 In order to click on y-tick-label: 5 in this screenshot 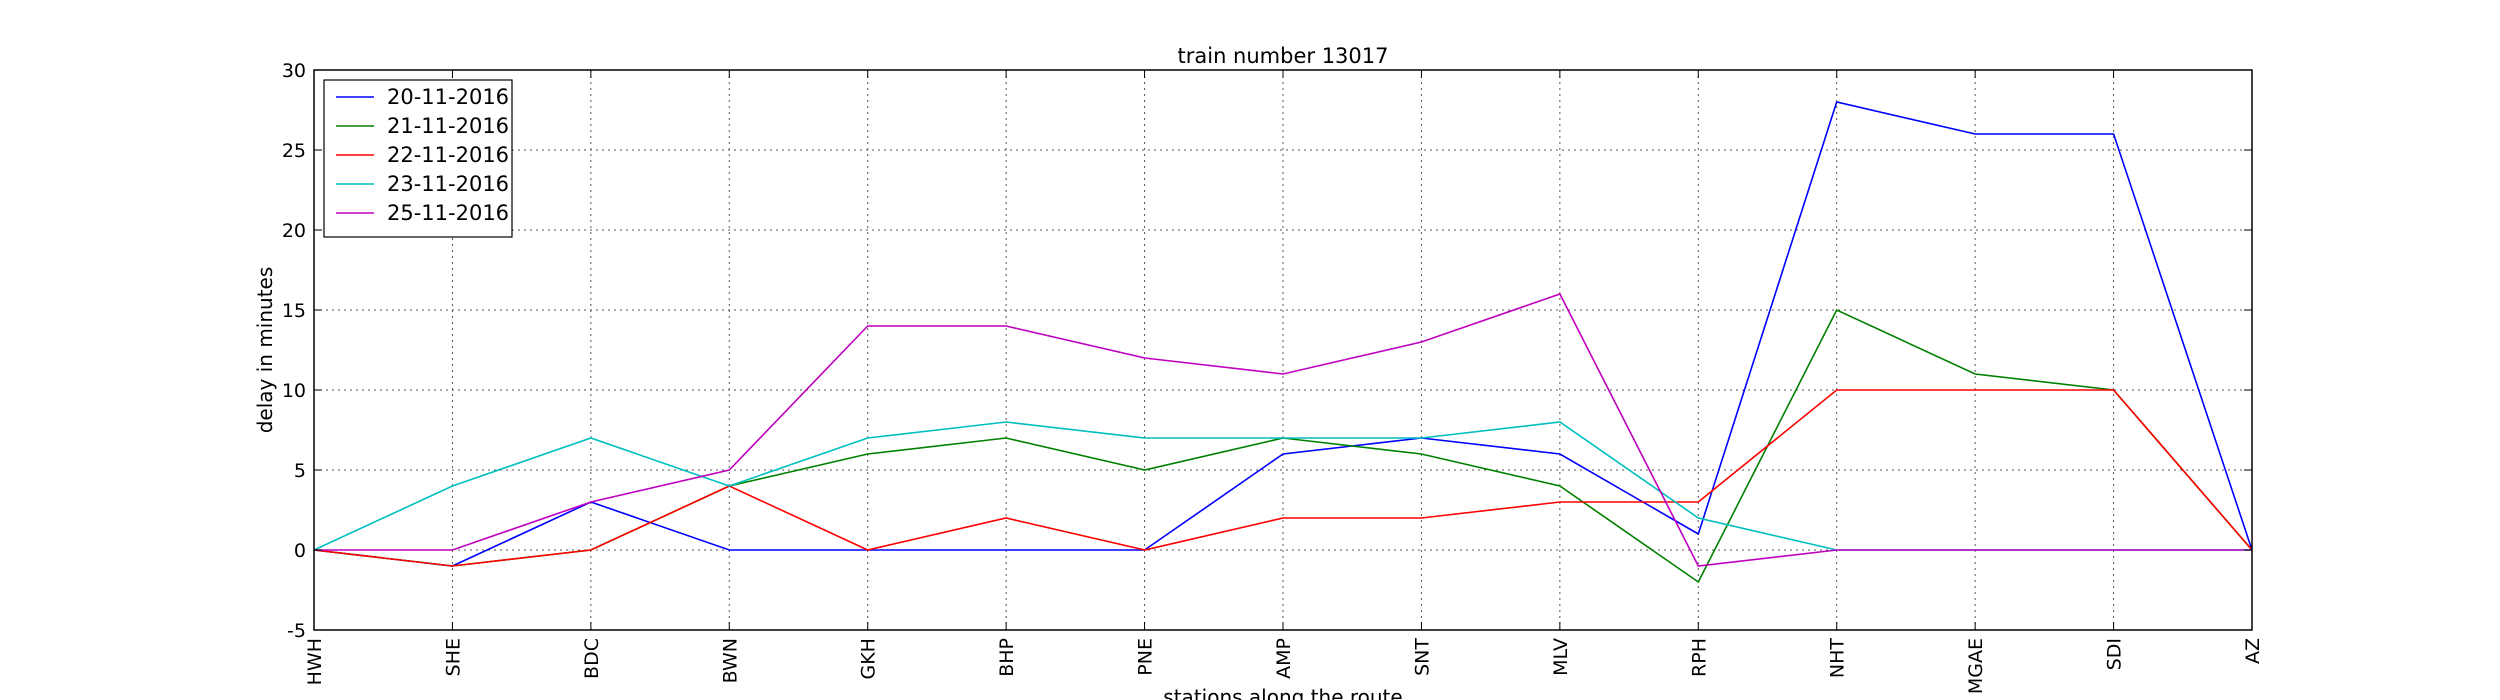, I will do `click(300, 471)`.